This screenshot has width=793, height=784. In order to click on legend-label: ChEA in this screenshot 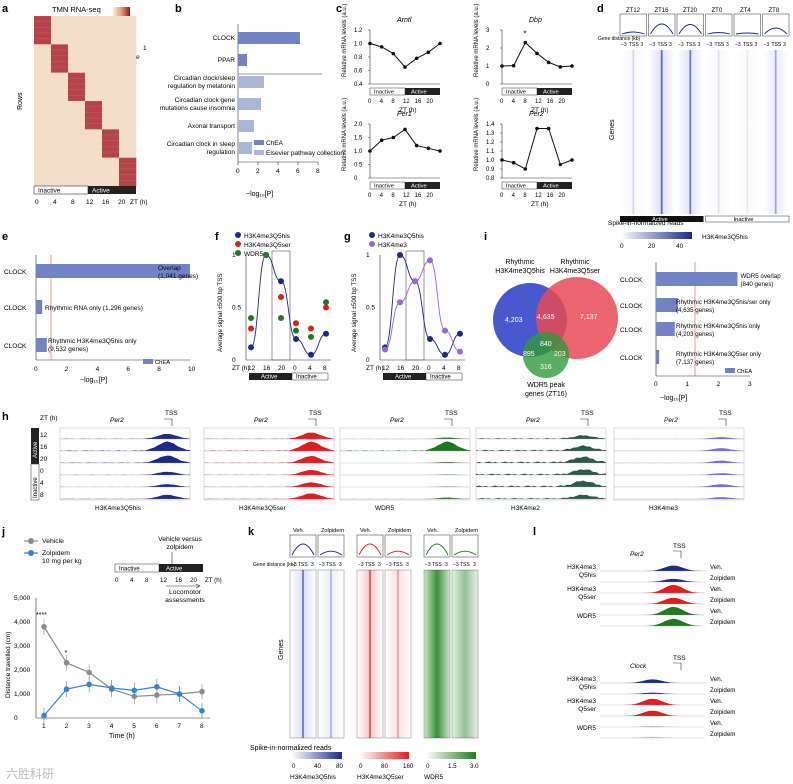, I will do `click(744, 372)`.